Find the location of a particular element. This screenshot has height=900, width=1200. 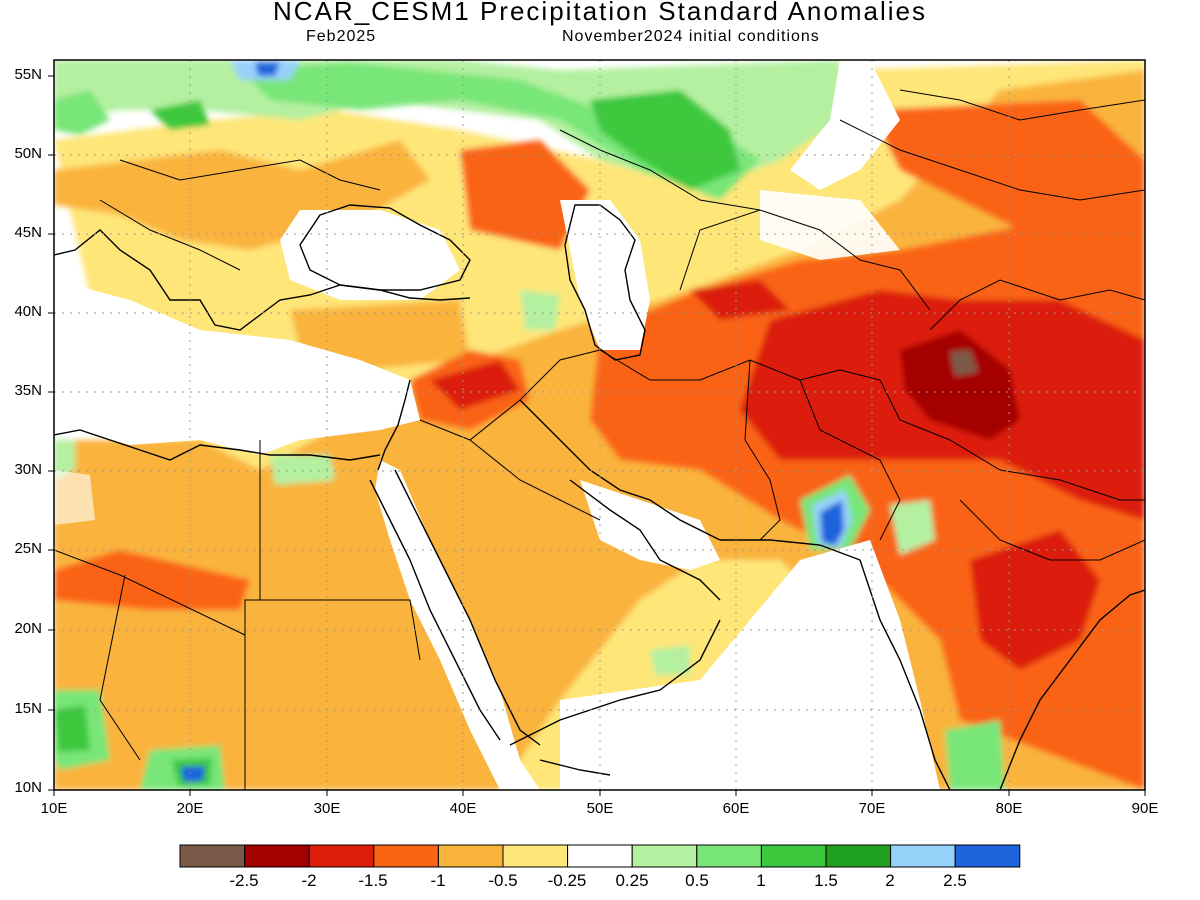

initial-conditions: November2024 initial conditions is located at coordinates (691, 36).